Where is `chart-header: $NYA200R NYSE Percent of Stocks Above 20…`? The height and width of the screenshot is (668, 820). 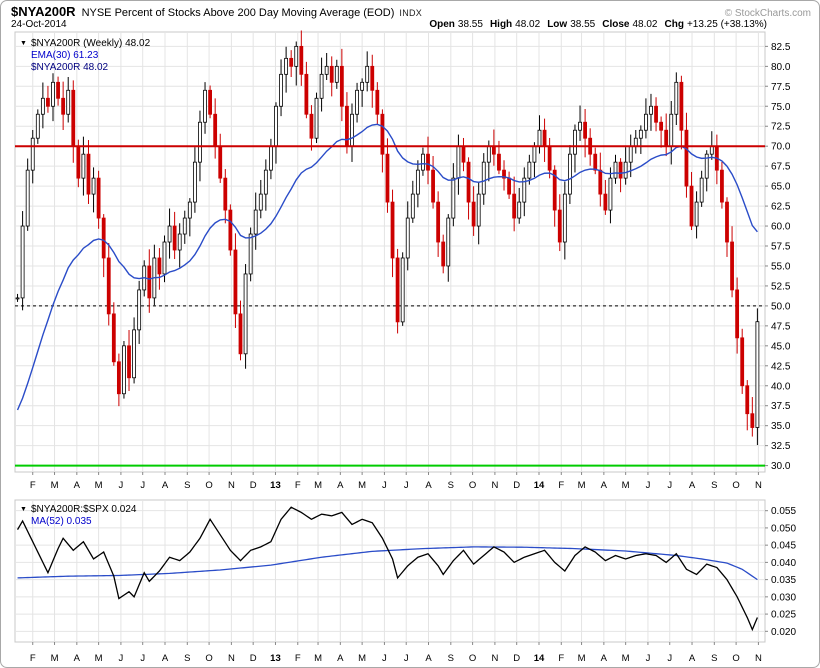
chart-header: $NYA200R NYSE Percent of Stocks Above 20… is located at coordinates (410, 15).